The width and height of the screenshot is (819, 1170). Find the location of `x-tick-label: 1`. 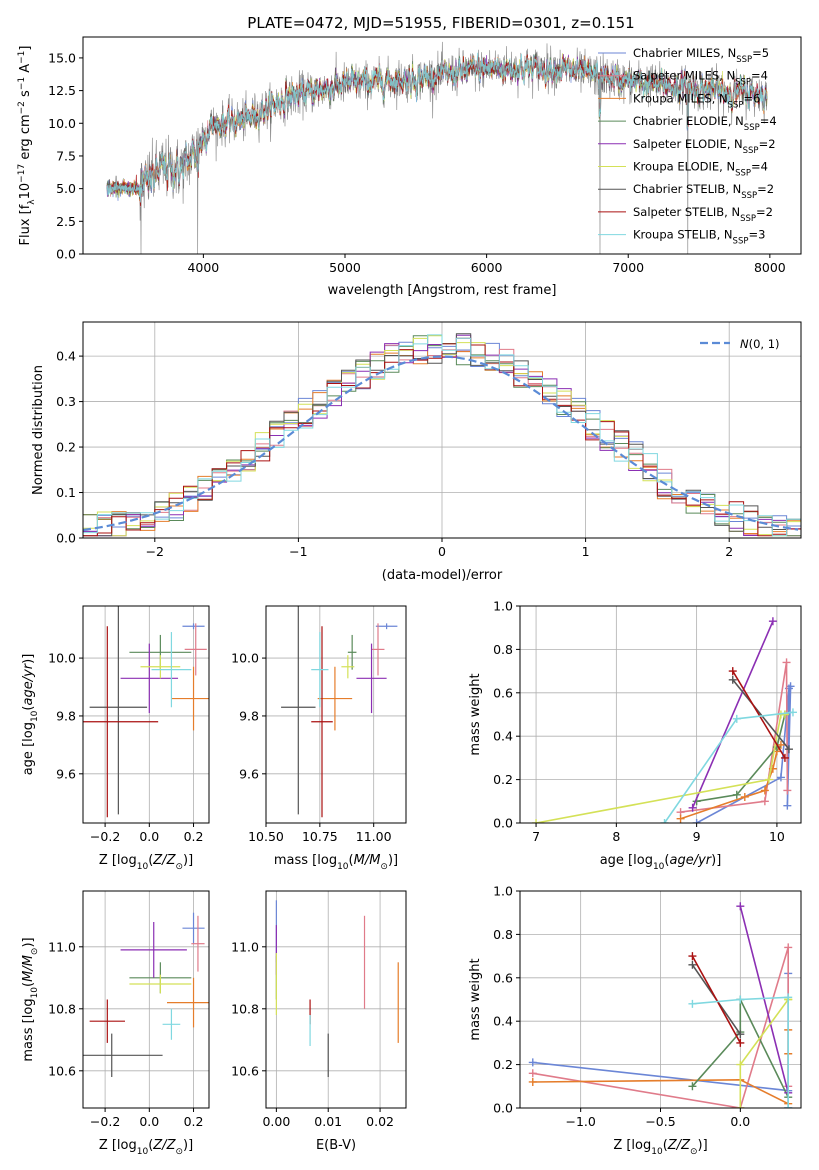

x-tick-label: 1 is located at coordinates (586, 551).